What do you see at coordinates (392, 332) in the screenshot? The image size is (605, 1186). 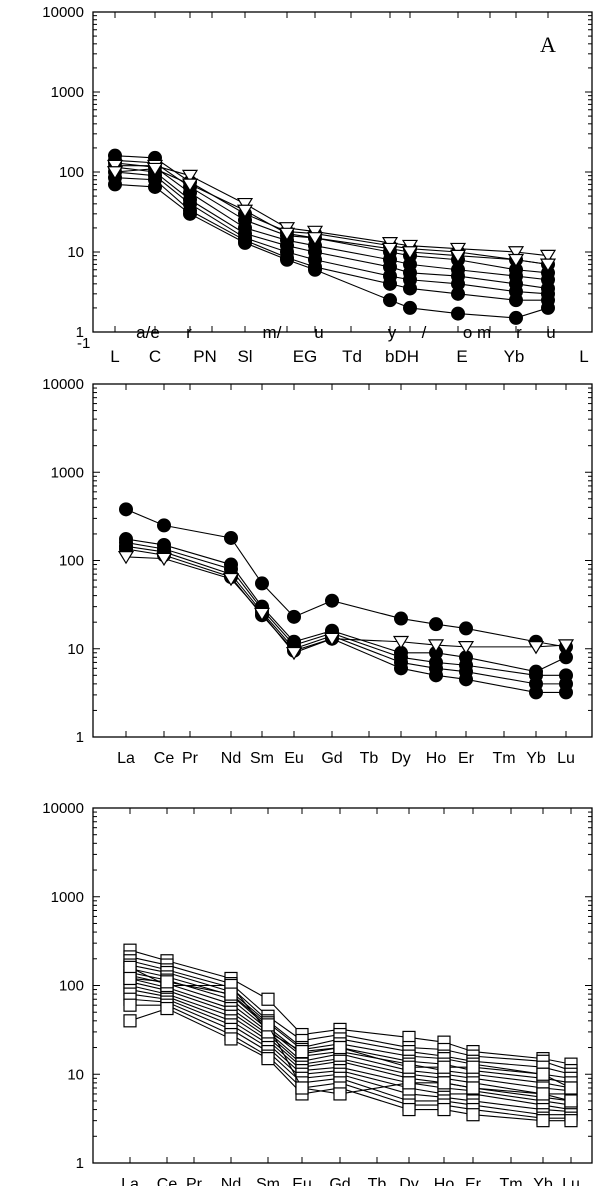 I see `x-tick-label-overlap: y` at bounding box center [392, 332].